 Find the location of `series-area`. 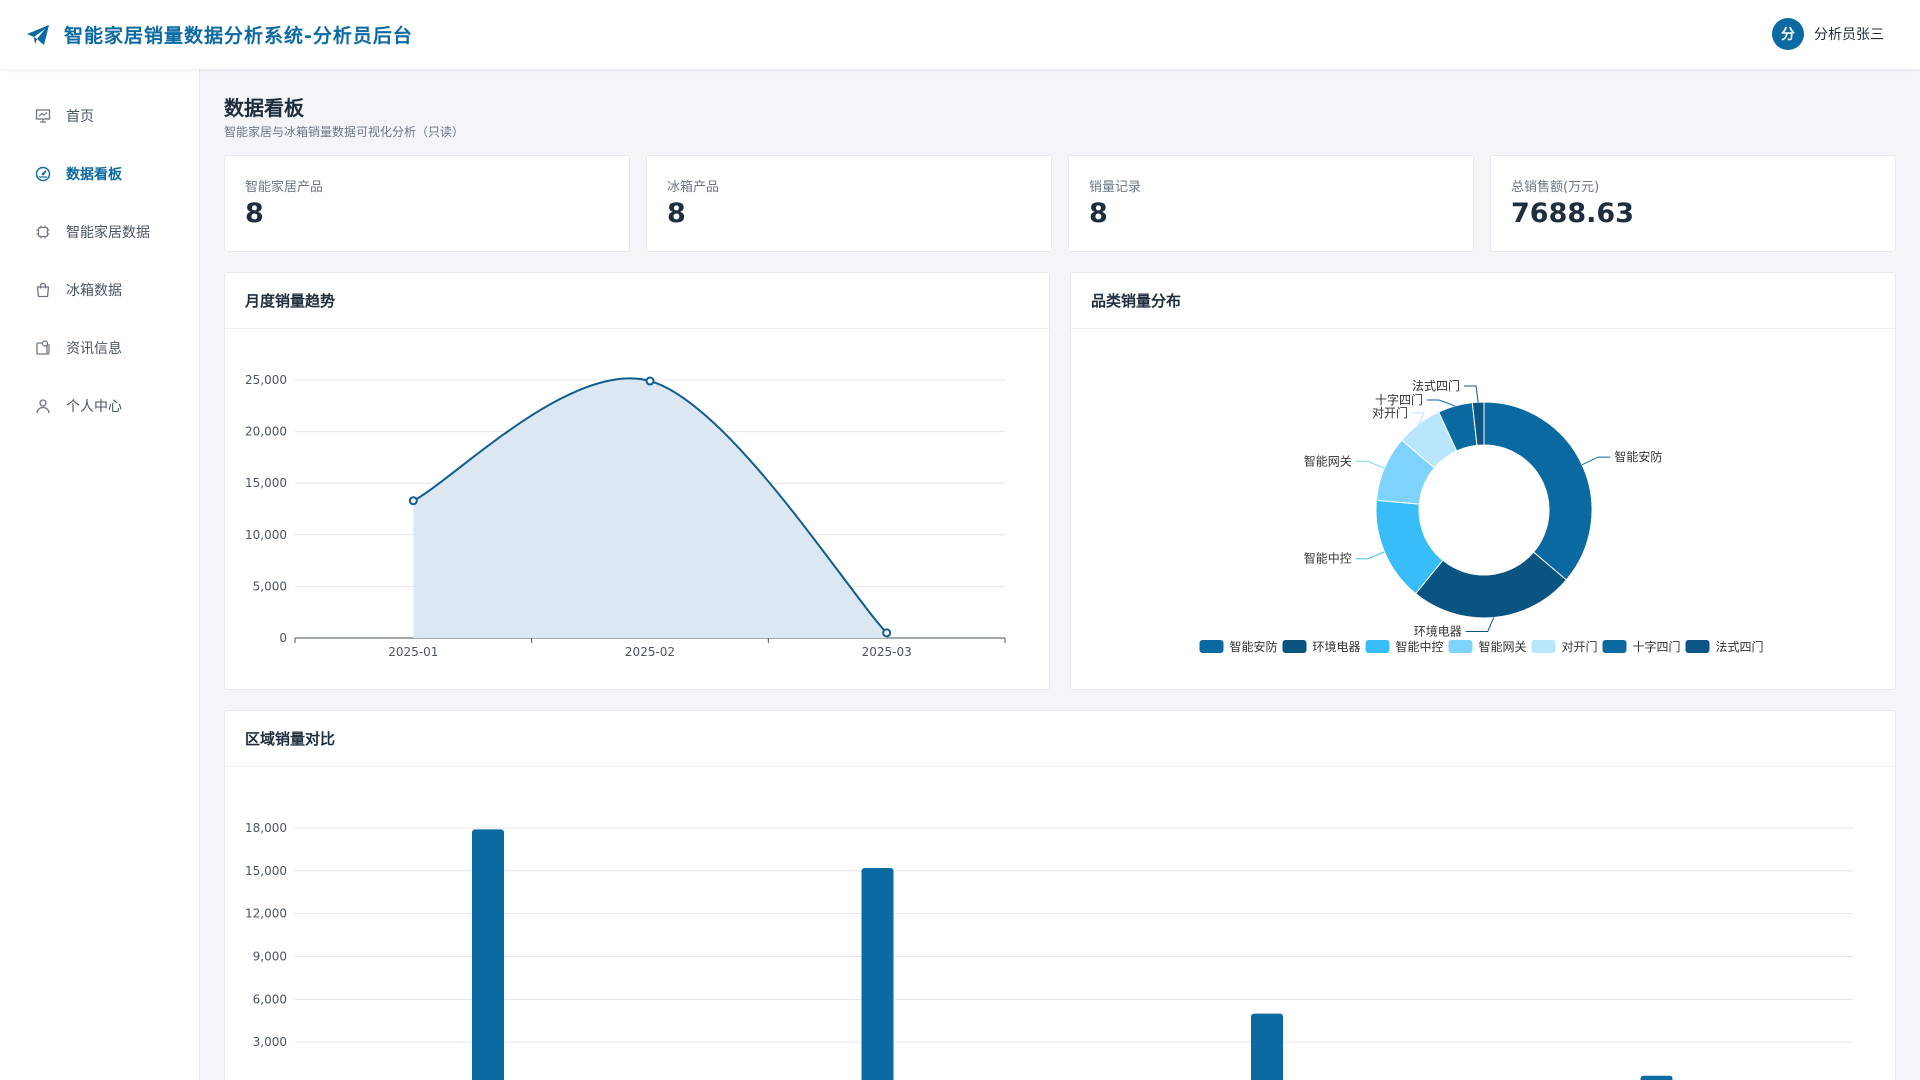

series-area is located at coordinates (650, 508).